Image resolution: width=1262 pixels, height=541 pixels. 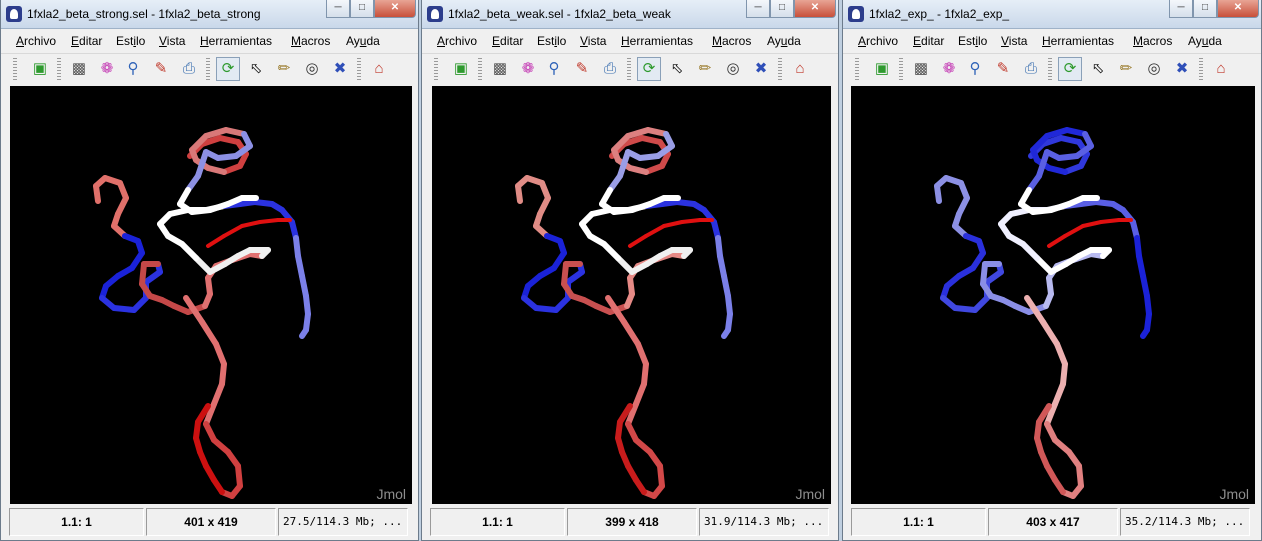 I want to click on jmol-app-icon, so click(x=856, y=14).